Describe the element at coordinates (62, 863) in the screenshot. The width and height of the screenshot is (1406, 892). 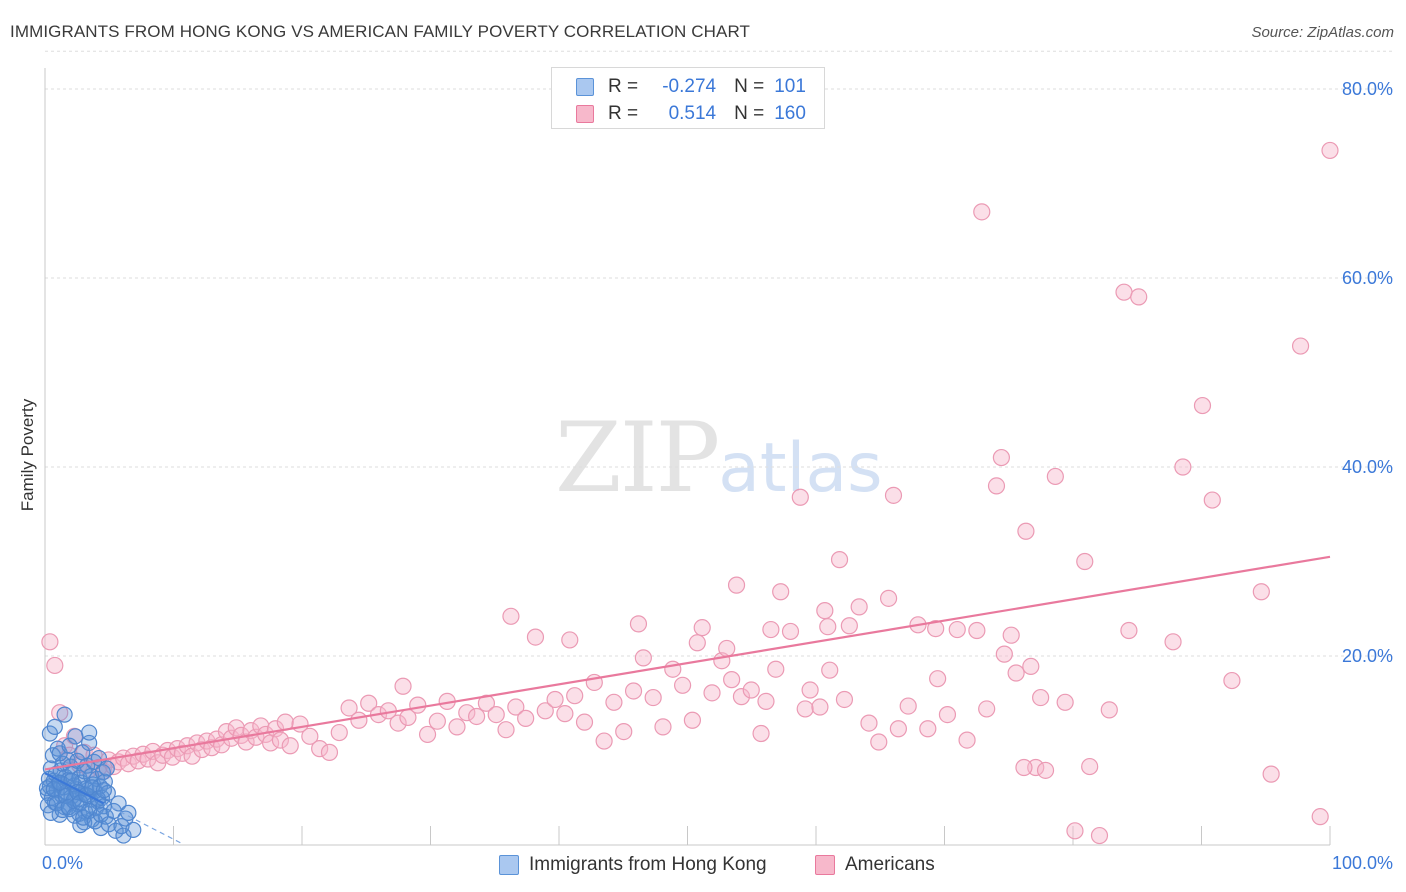
I see `x-tick-label: 0.0%` at that location.